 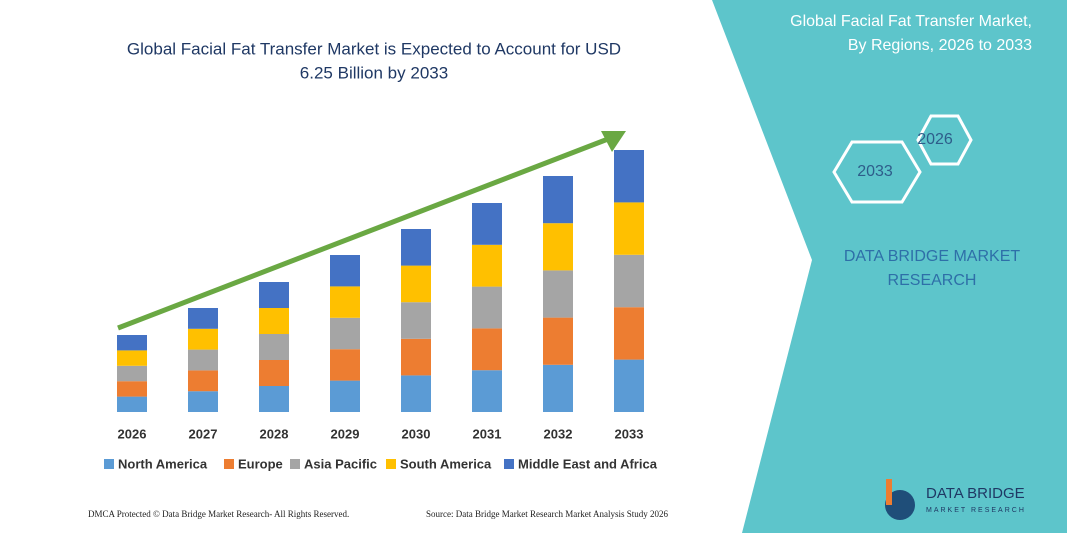 I want to click on hexagon-label: 2026, so click(x=935, y=139).